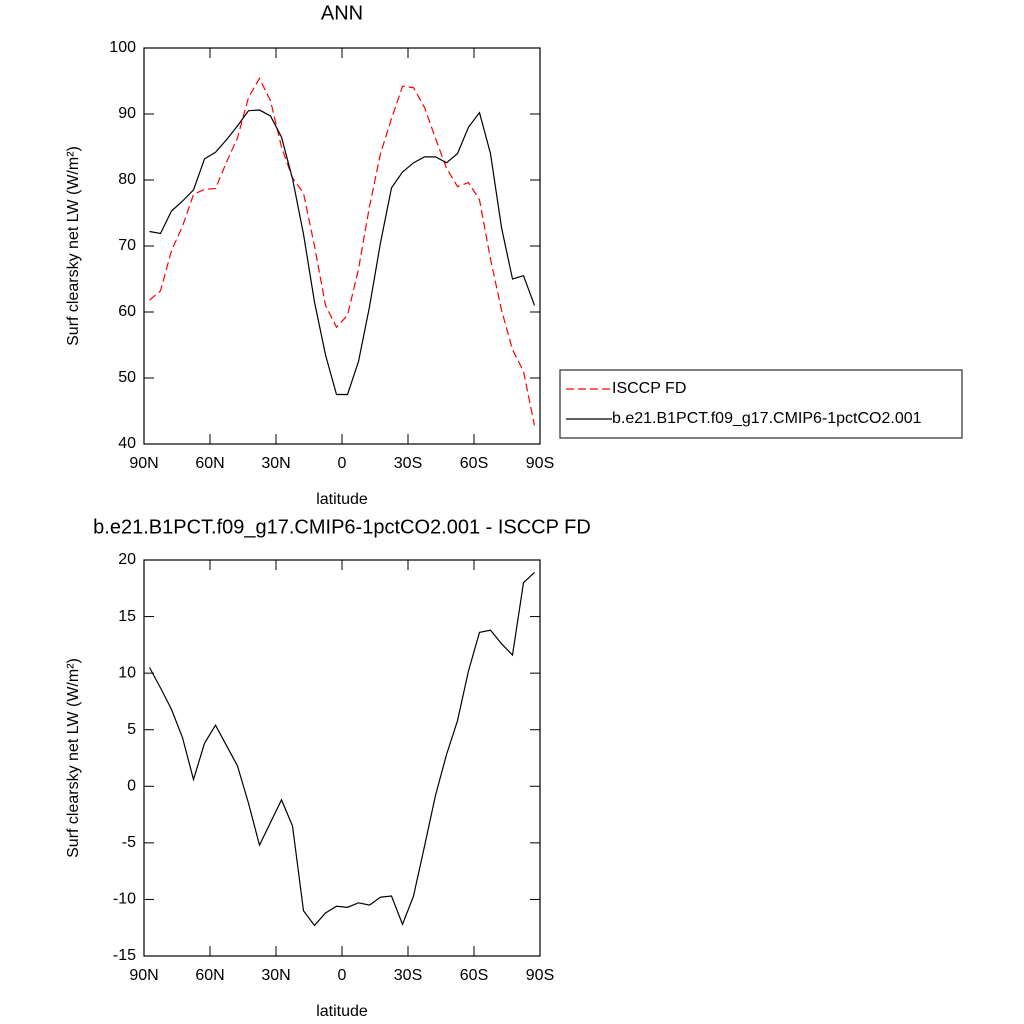  Describe the element at coordinates (127, 616) in the screenshot. I see `y-tick-label: 15` at that location.